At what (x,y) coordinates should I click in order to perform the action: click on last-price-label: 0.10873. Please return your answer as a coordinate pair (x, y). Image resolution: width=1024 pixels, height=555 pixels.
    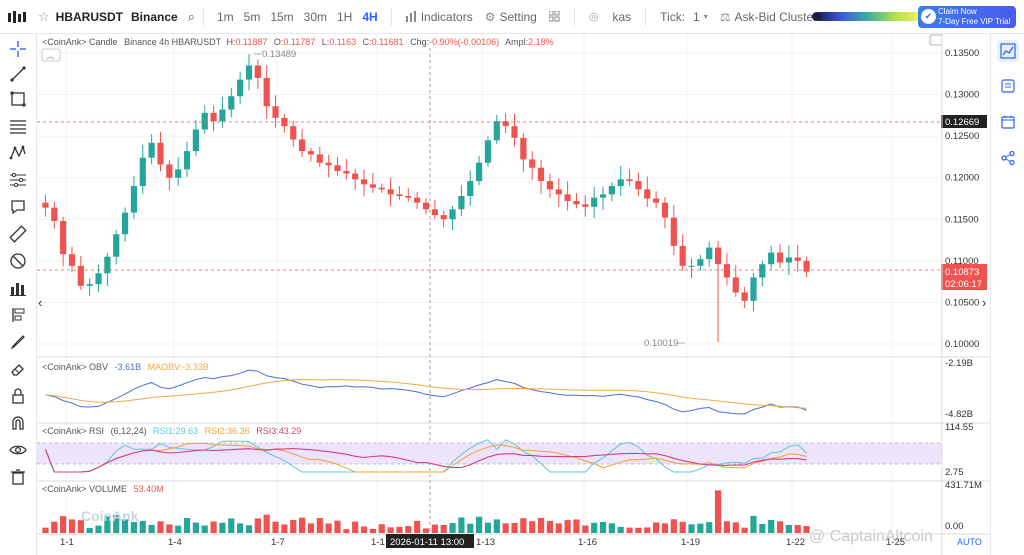
    Looking at the image, I should click on (962, 272).